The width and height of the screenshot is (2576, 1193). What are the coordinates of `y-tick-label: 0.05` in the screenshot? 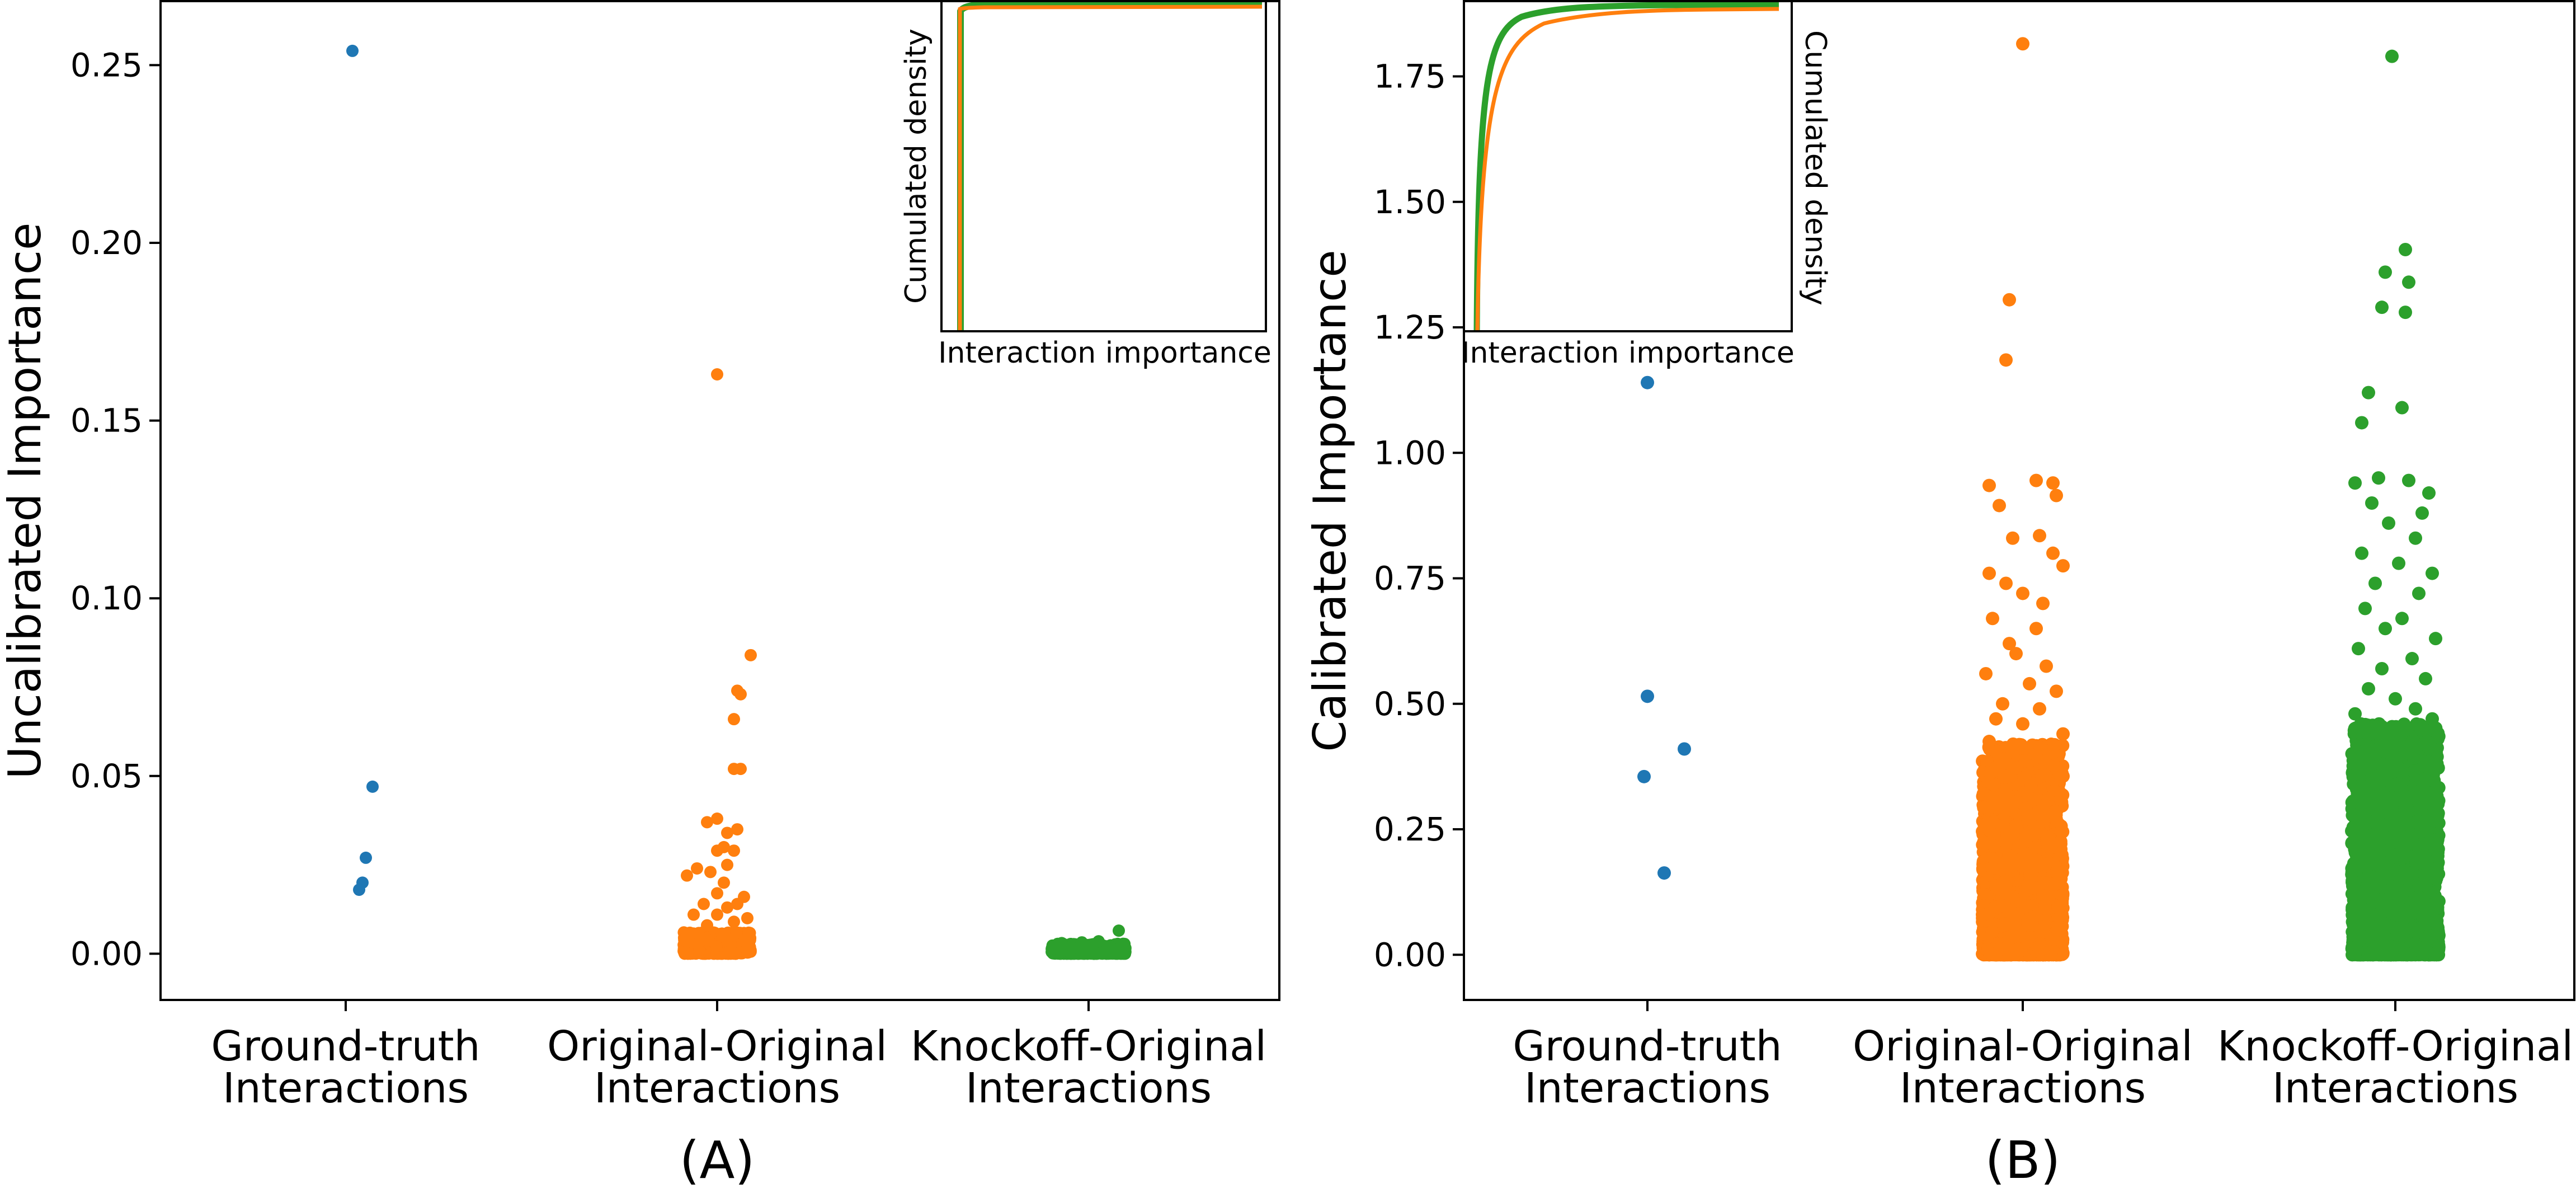 It's located at (106, 776).